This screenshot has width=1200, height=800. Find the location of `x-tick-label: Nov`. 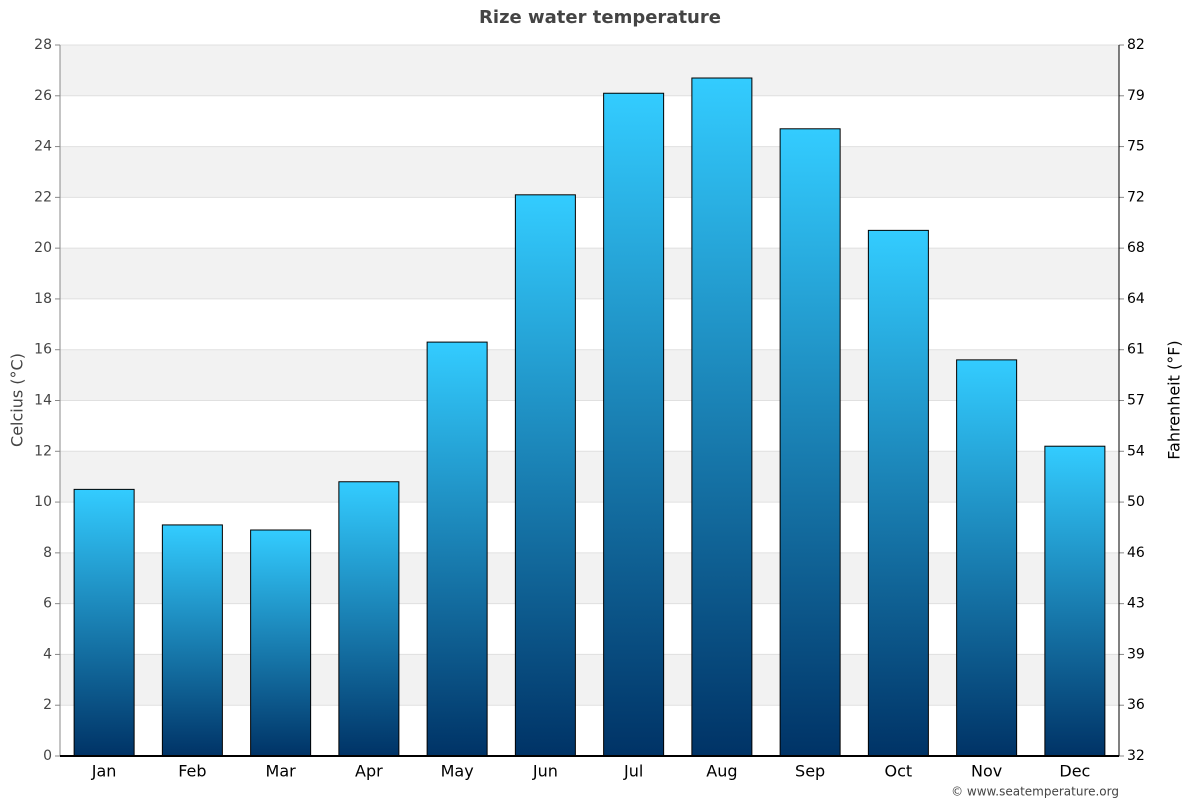

x-tick-label: Nov is located at coordinates (986, 771).